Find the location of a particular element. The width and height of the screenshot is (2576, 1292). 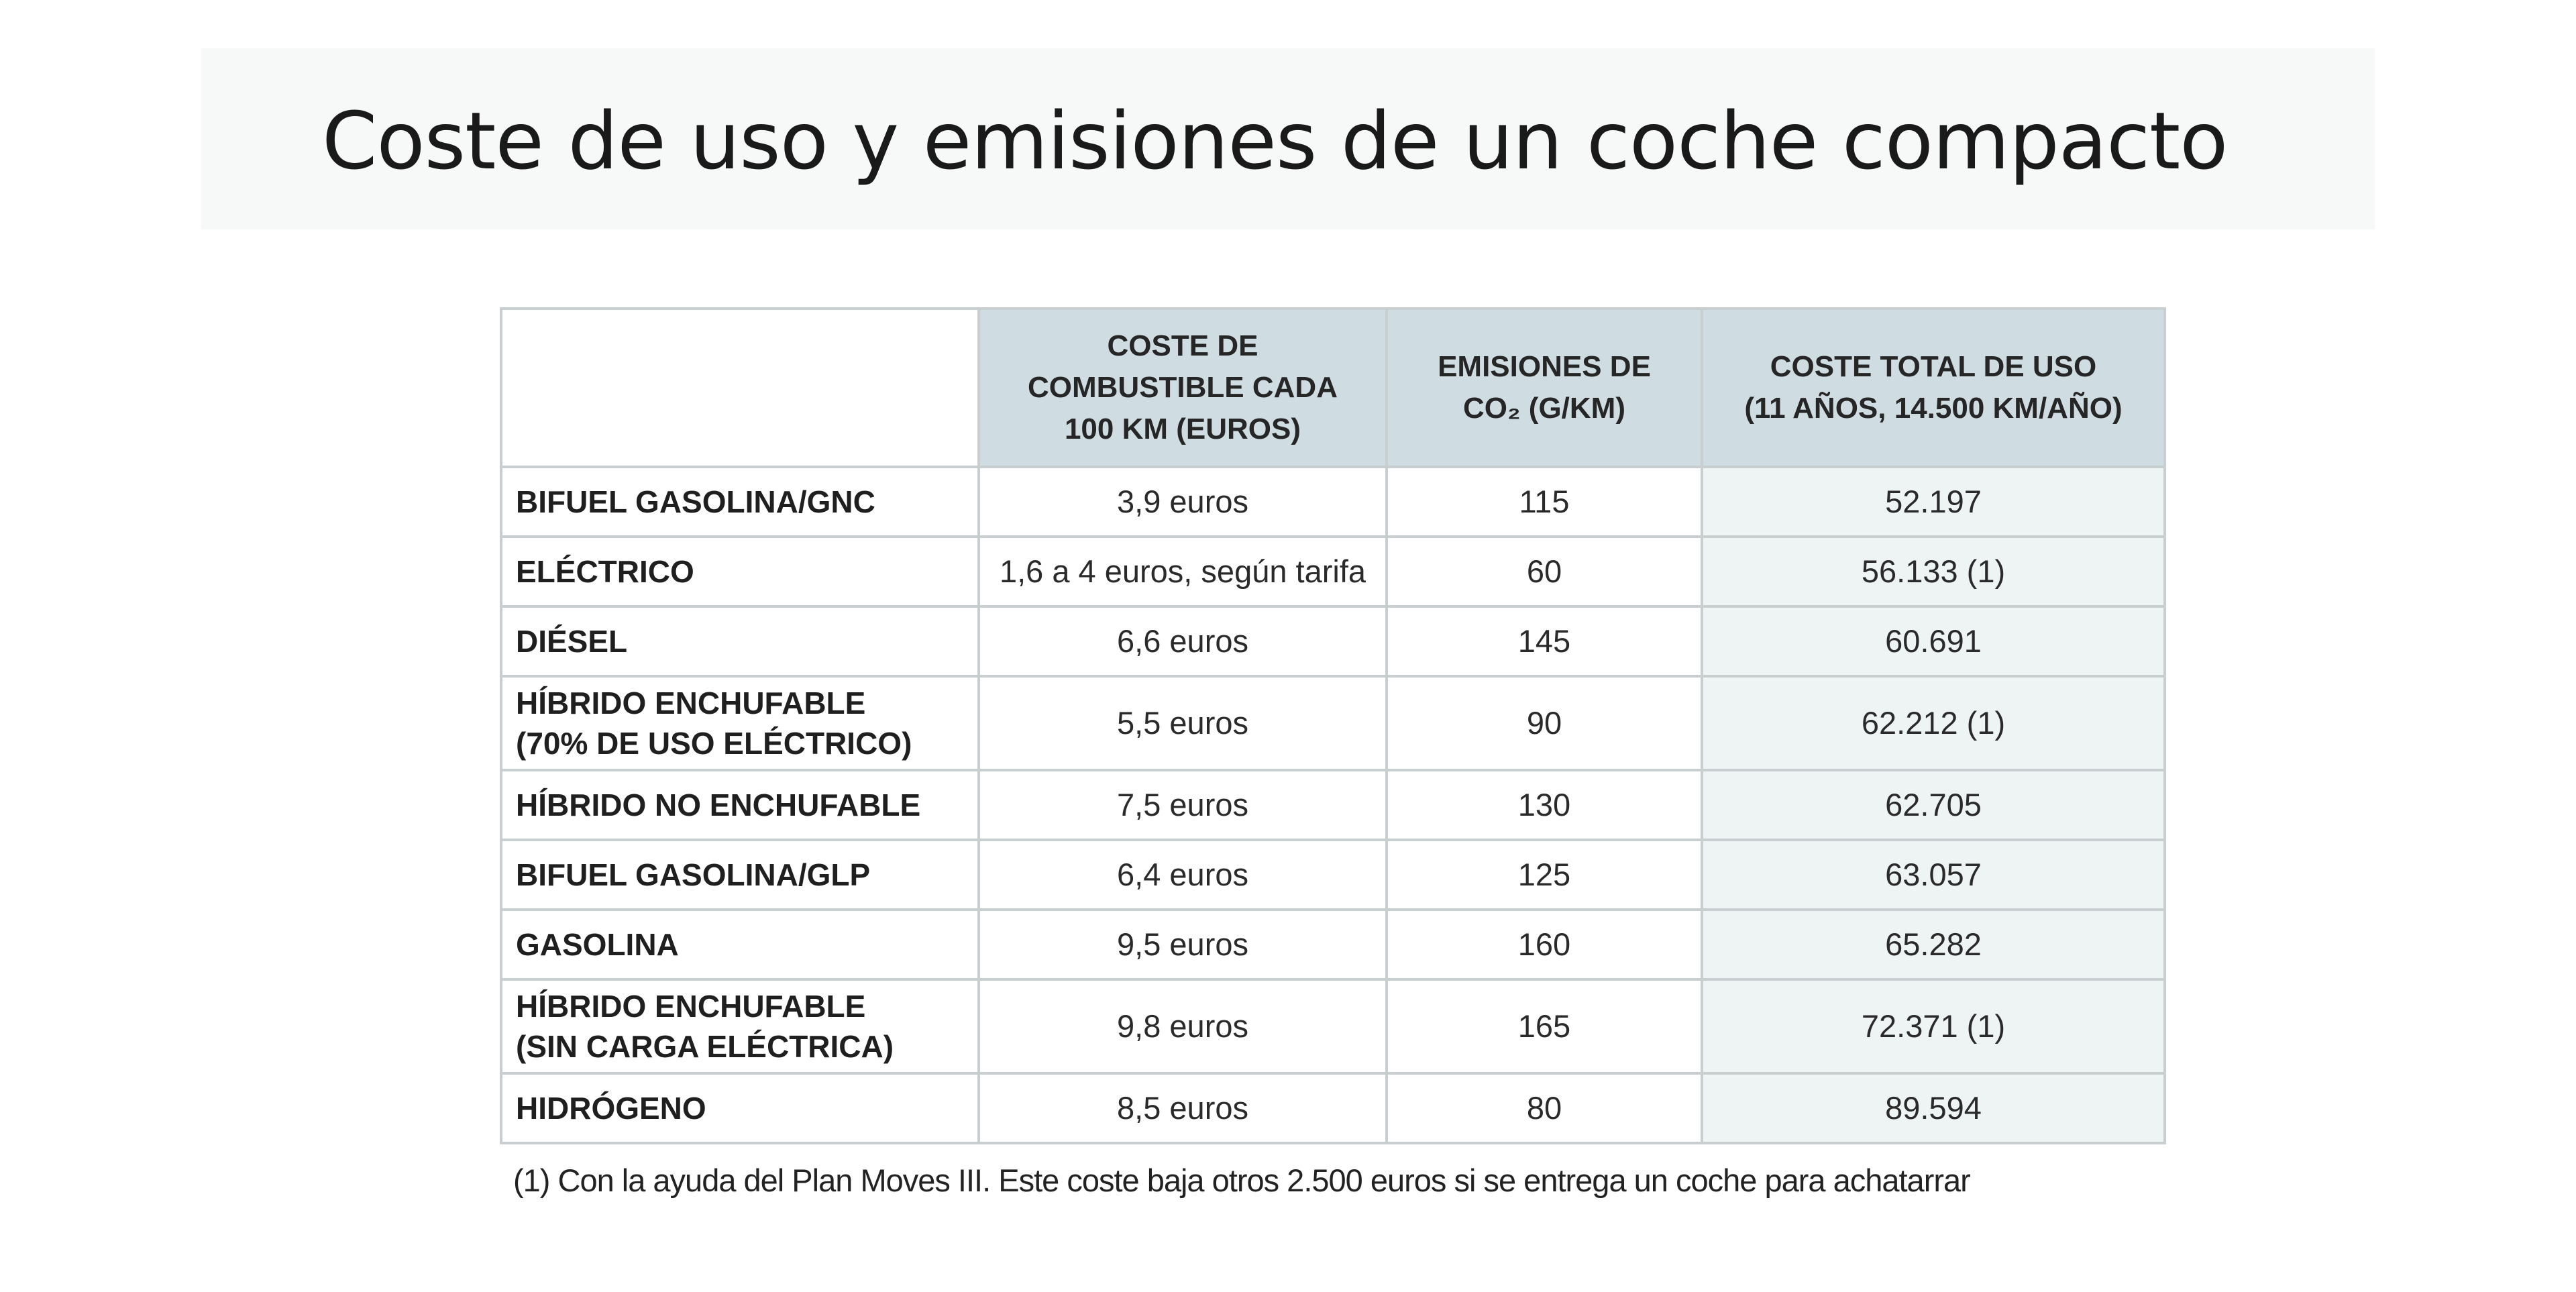

row-label: BIFUEL GASOLINA/GNC is located at coordinates (740, 502).